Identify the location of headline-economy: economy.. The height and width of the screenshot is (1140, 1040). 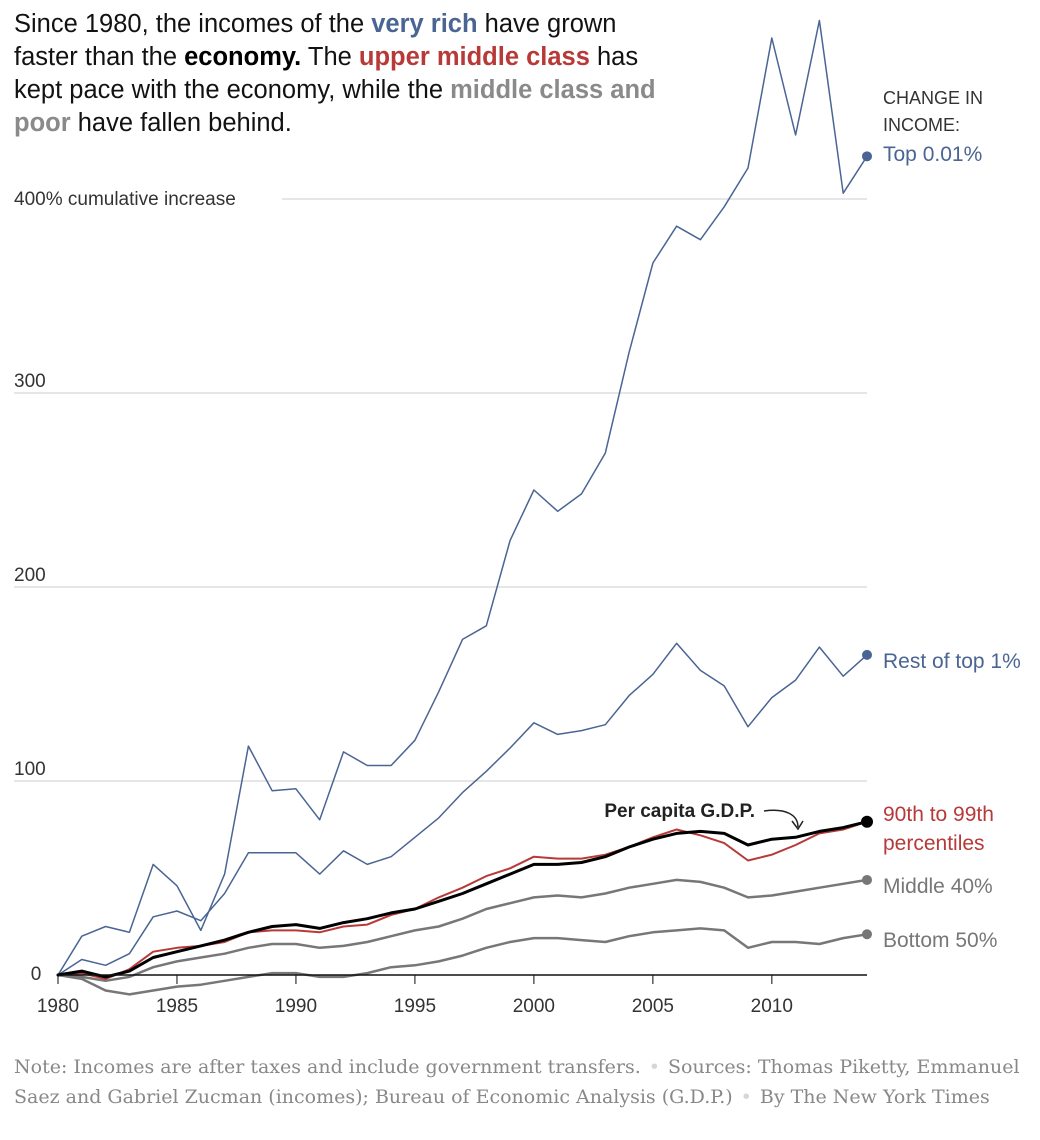
(243, 57).